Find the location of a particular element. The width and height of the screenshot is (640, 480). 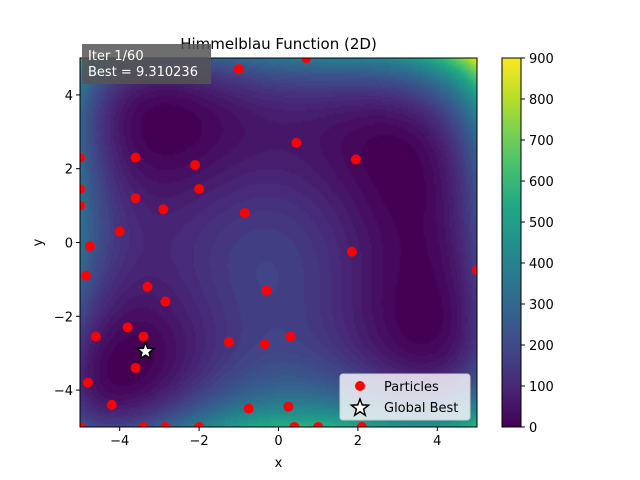

colorbar-ticks: 0 100 200 300 400 500 600 700 800 900 is located at coordinates (537, 244).